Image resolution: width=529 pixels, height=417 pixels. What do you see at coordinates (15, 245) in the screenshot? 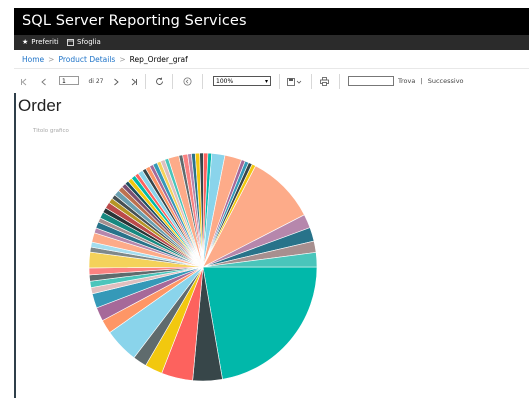
I see `report-left-border` at bounding box center [15, 245].